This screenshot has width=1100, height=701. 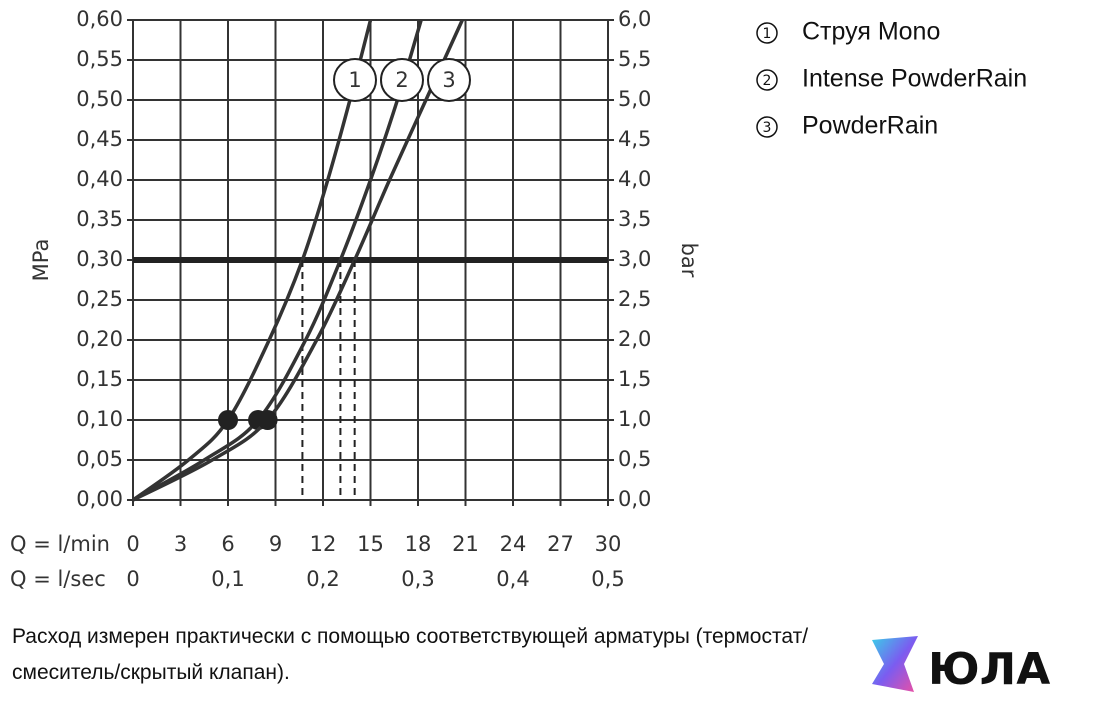 What do you see at coordinates (871, 32) in the screenshot?
I see `legend-label: Струя Mono` at bounding box center [871, 32].